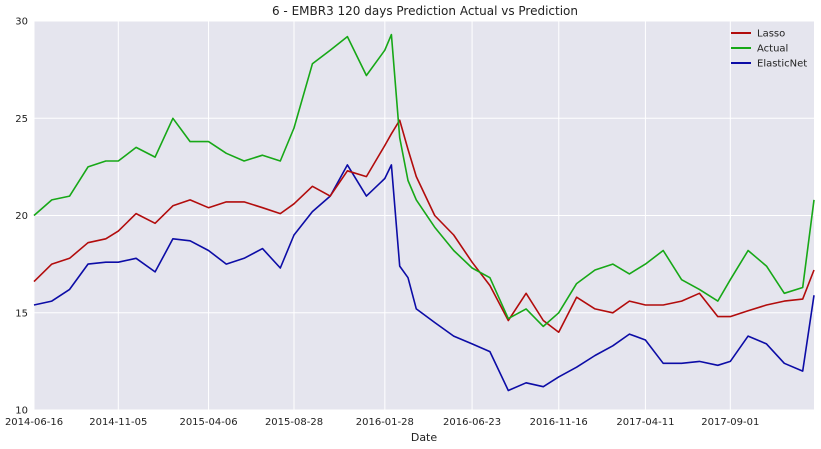 The width and height of the screenshot is (821, 449). I want to click on legend-label-lasso: Lasso, so click(771, 34).